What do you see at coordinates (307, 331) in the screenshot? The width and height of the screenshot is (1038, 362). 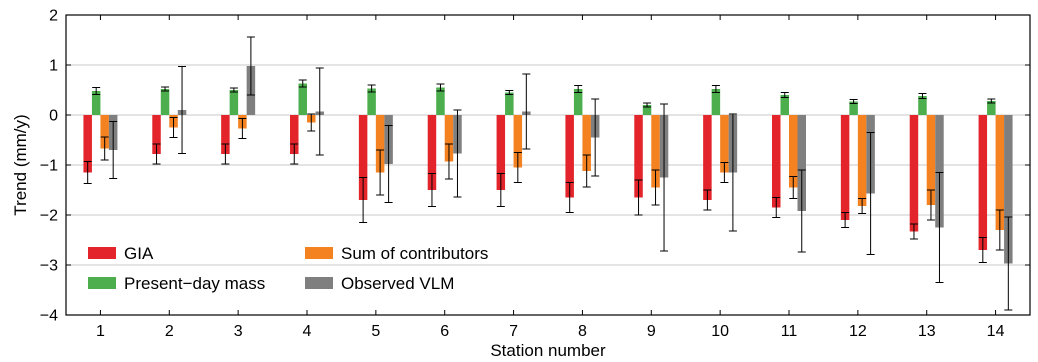 I see `x-tick-label: 4` at bounding box center [307, 331].